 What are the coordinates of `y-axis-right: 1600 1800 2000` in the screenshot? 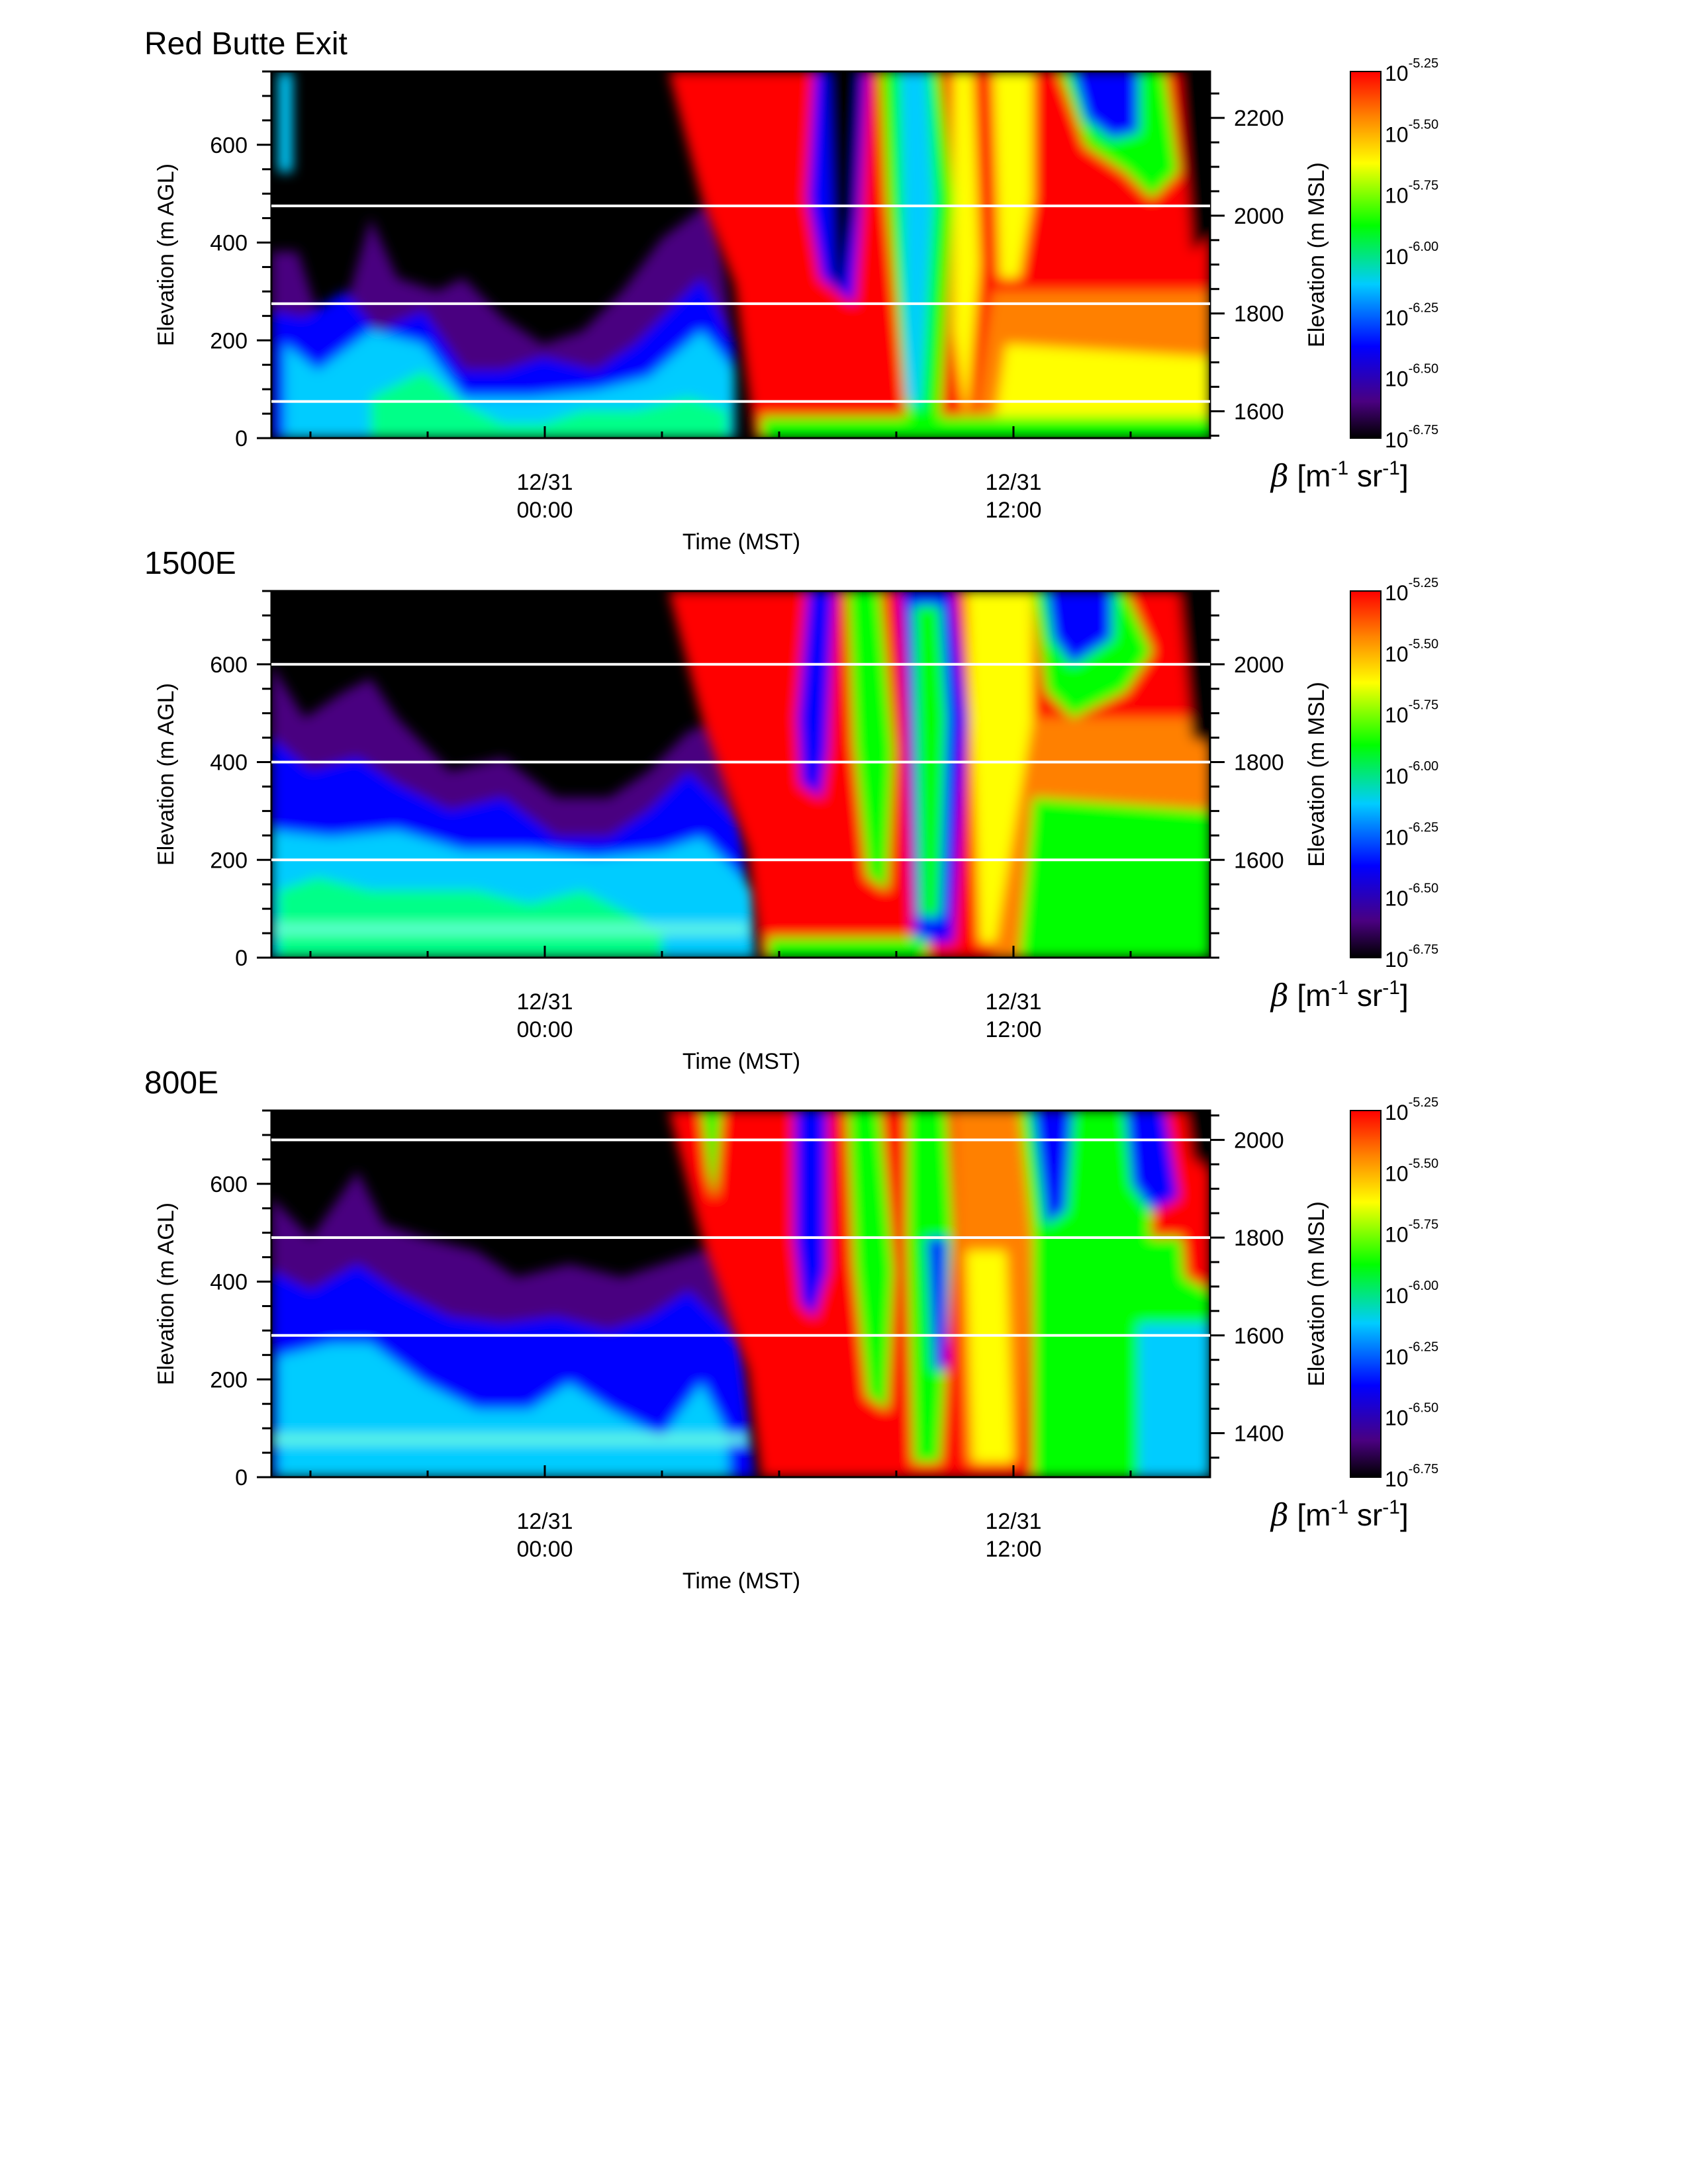 It's located at (1247, 775).